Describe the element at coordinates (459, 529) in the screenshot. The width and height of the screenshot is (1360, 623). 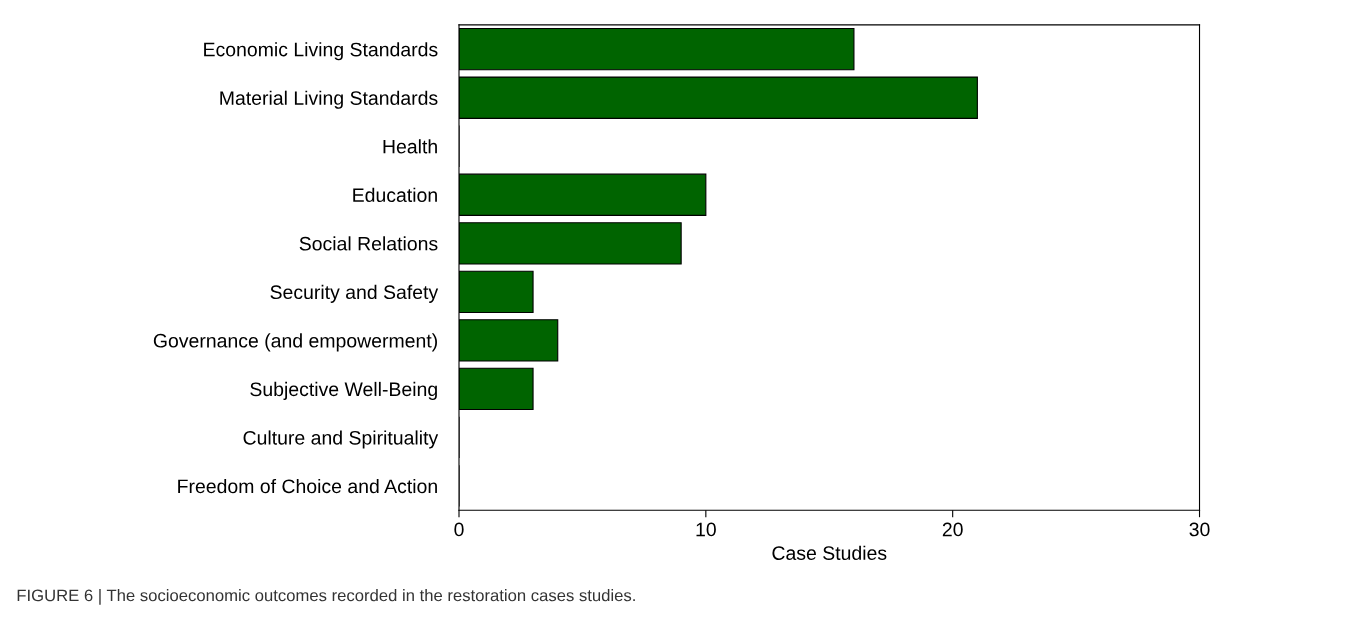
I see `x-tick-label: 0` at that location.